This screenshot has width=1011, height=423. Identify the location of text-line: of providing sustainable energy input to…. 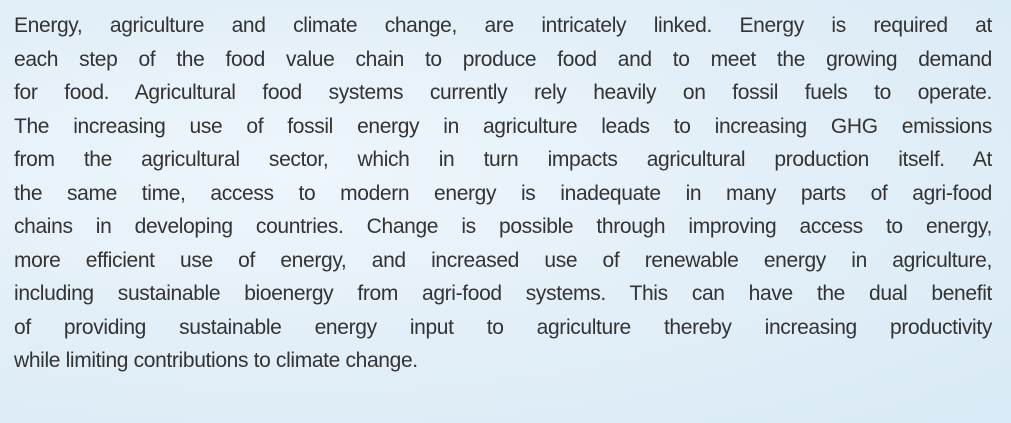
(503, 327).